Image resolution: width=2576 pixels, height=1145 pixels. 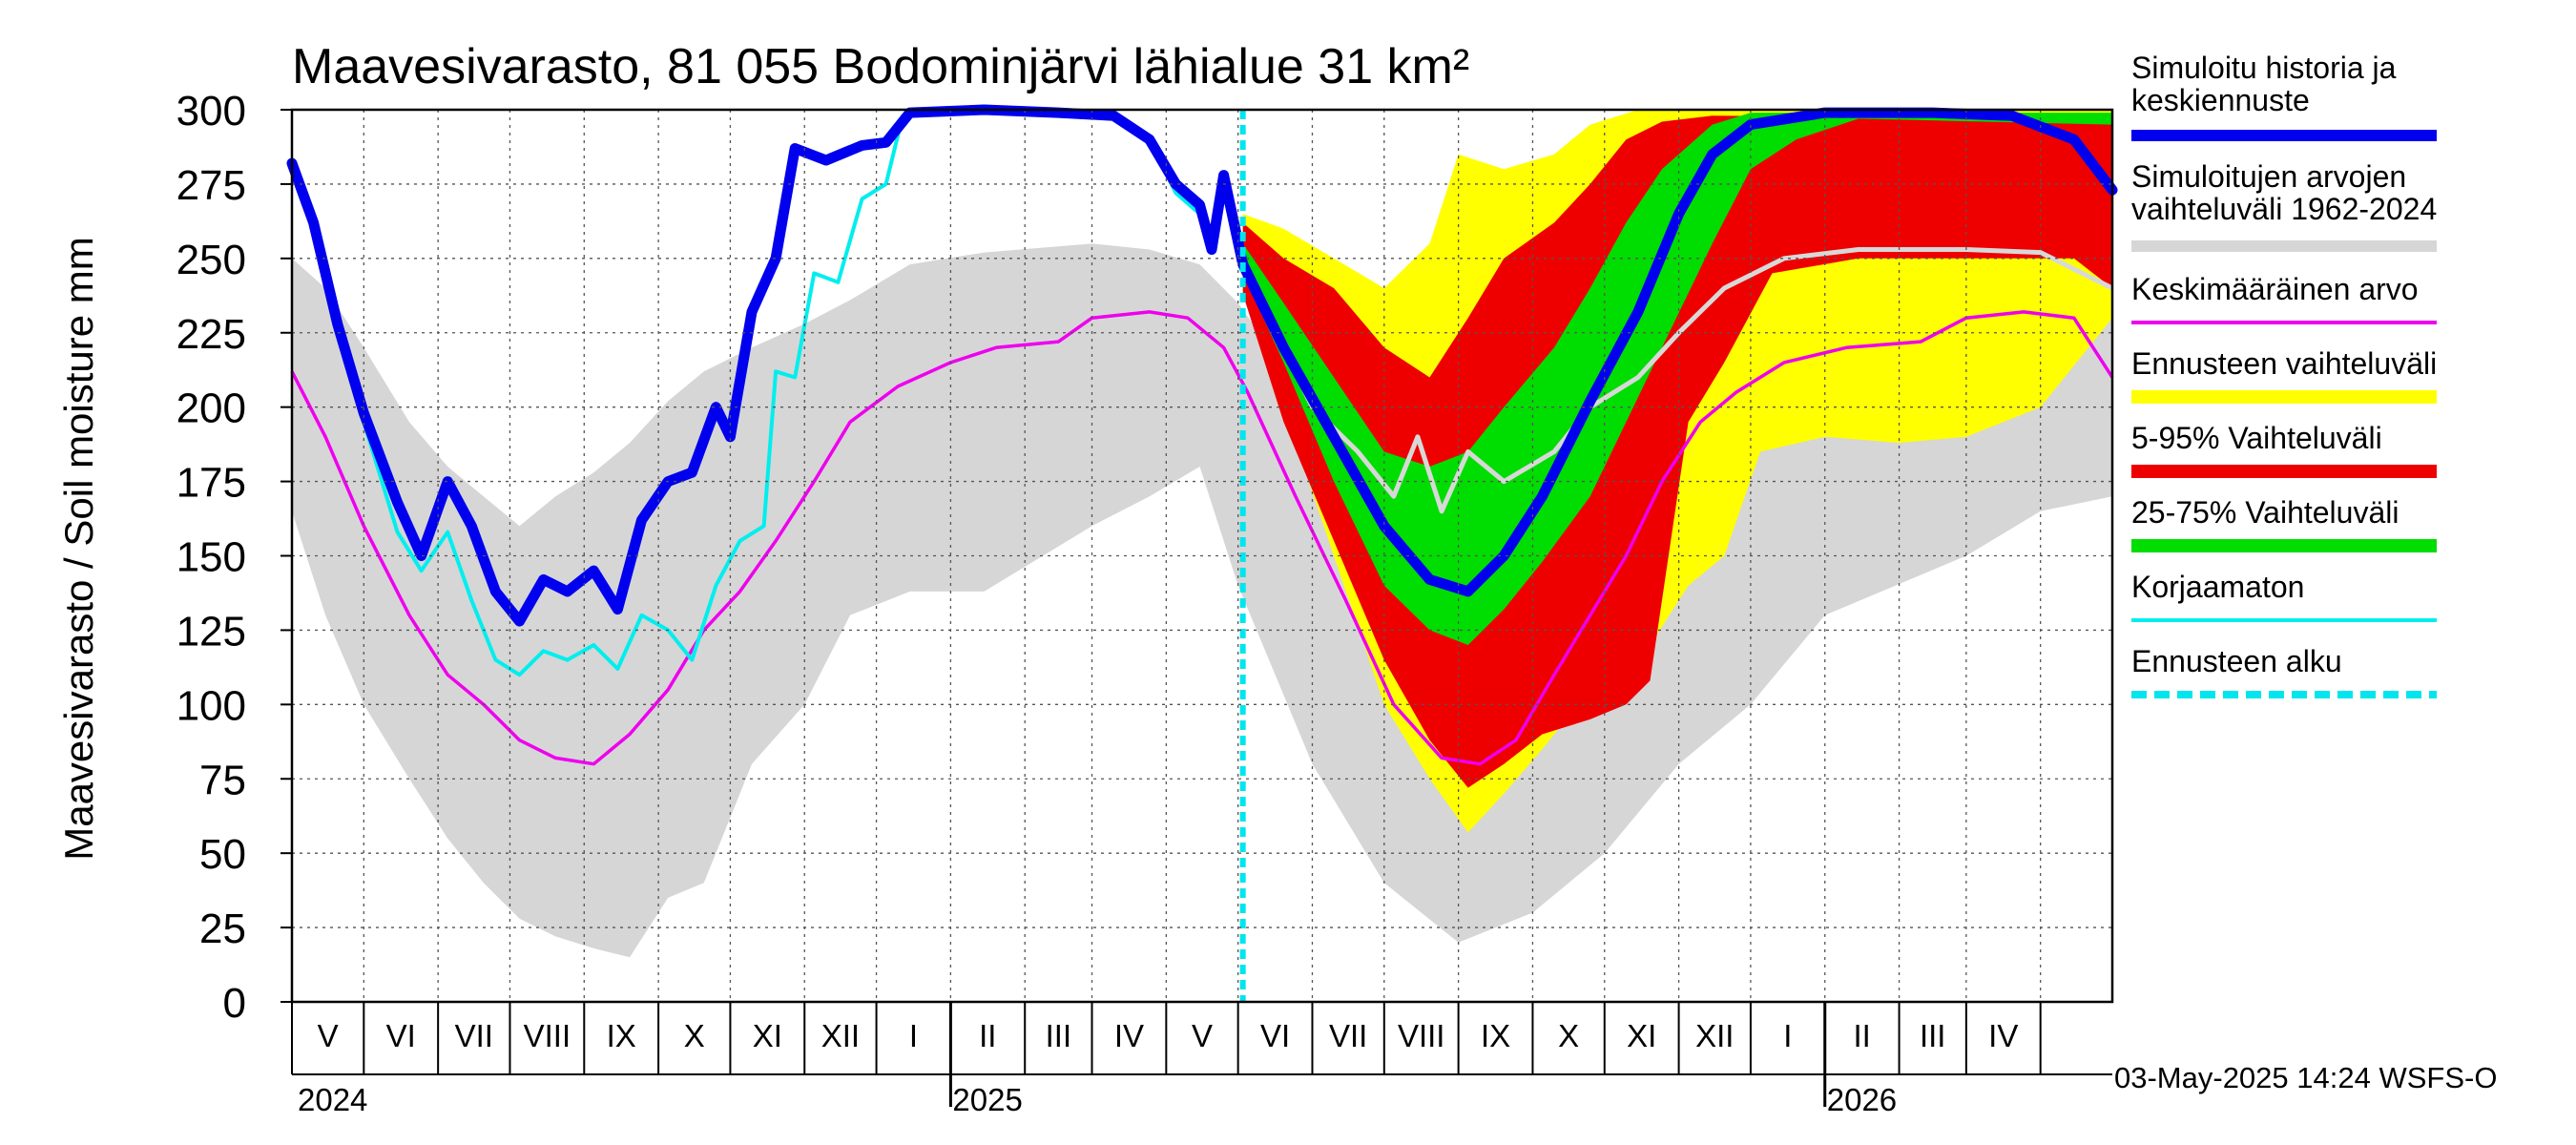 I want to click on x-year-label: 2025, so click(x=987, y=1099).